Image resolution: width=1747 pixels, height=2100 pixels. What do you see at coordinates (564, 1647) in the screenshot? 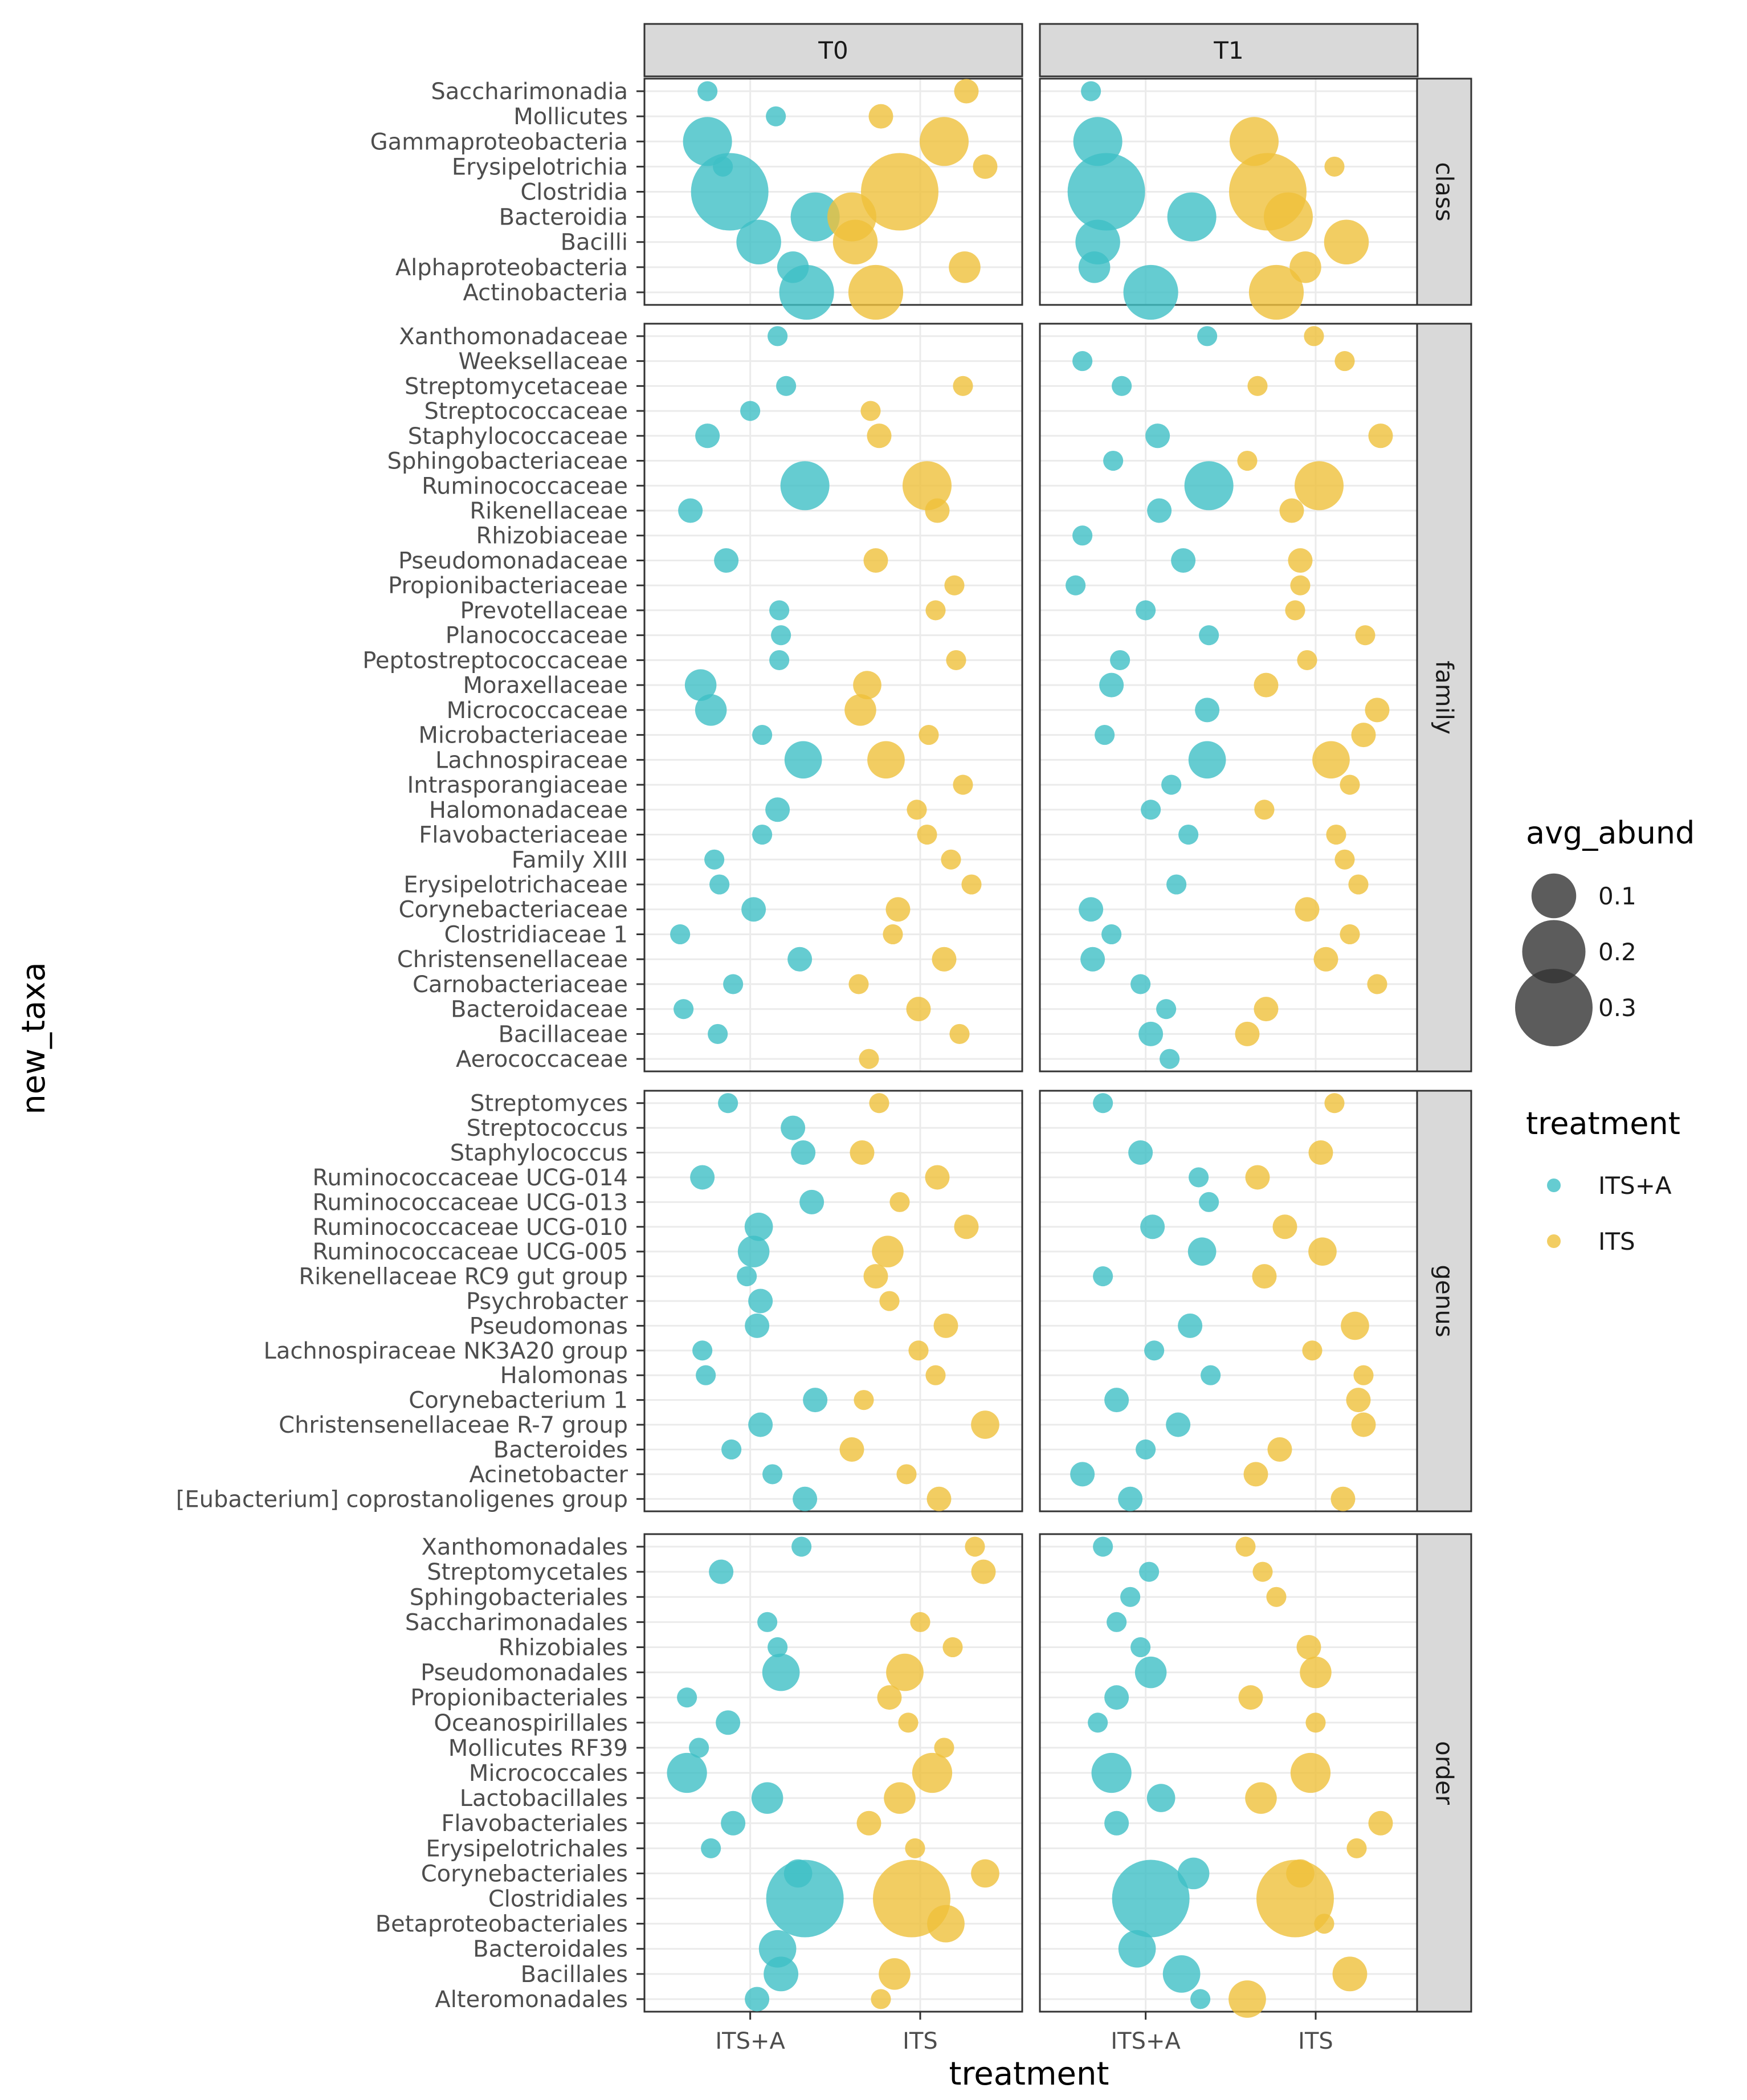
I see `y-tick-label: Rhizobiales` at bounding box center [564, 1647].